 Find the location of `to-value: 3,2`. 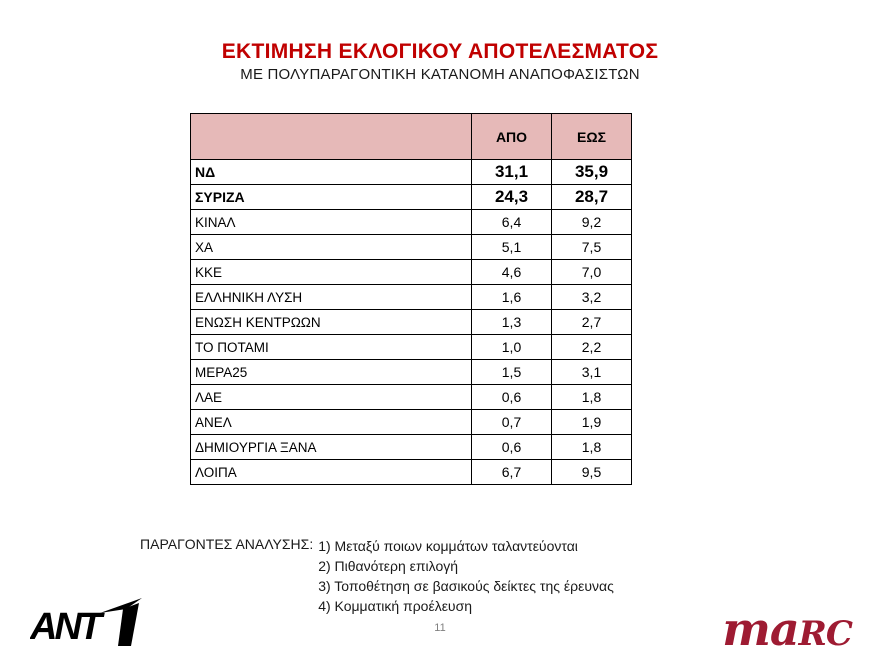

to-value: 3,2 is located at coordinates (591, 297).